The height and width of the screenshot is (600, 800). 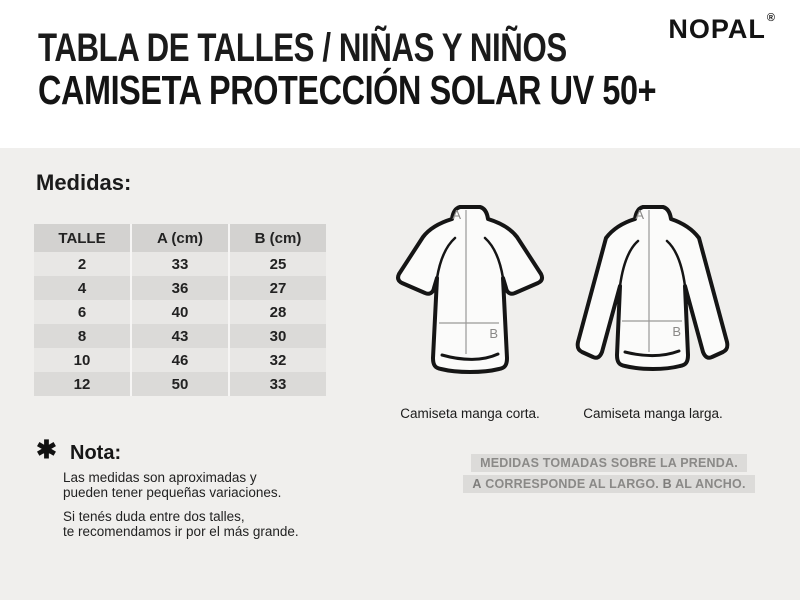 I want to click on nota-line: pueden tener pequeñas variaciones., so click(x=172, y=492).